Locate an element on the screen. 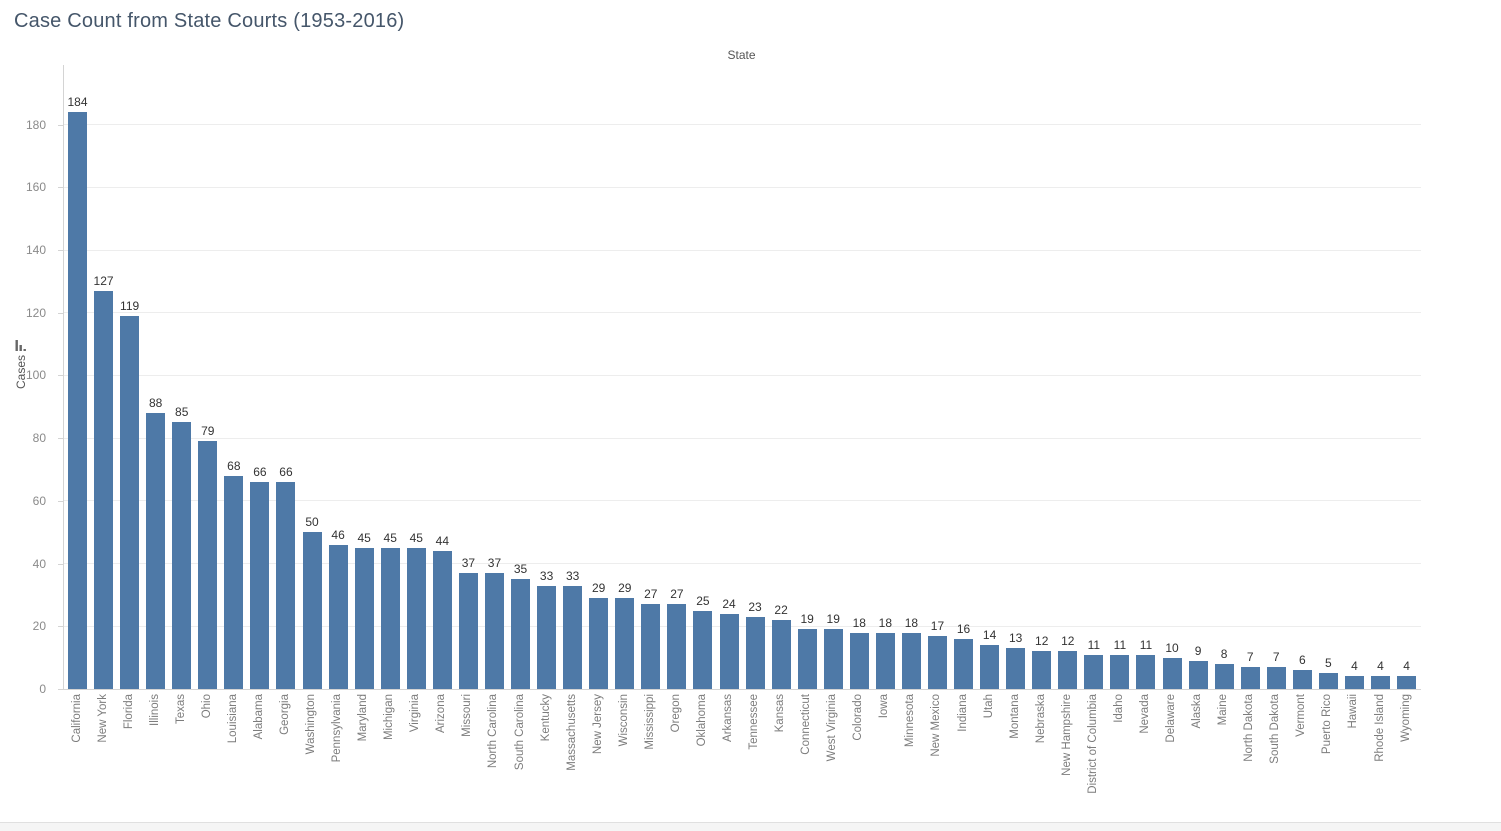 The image size is (1501, 831). x-tick-label: Colorado is located at coordinates (858, 717).